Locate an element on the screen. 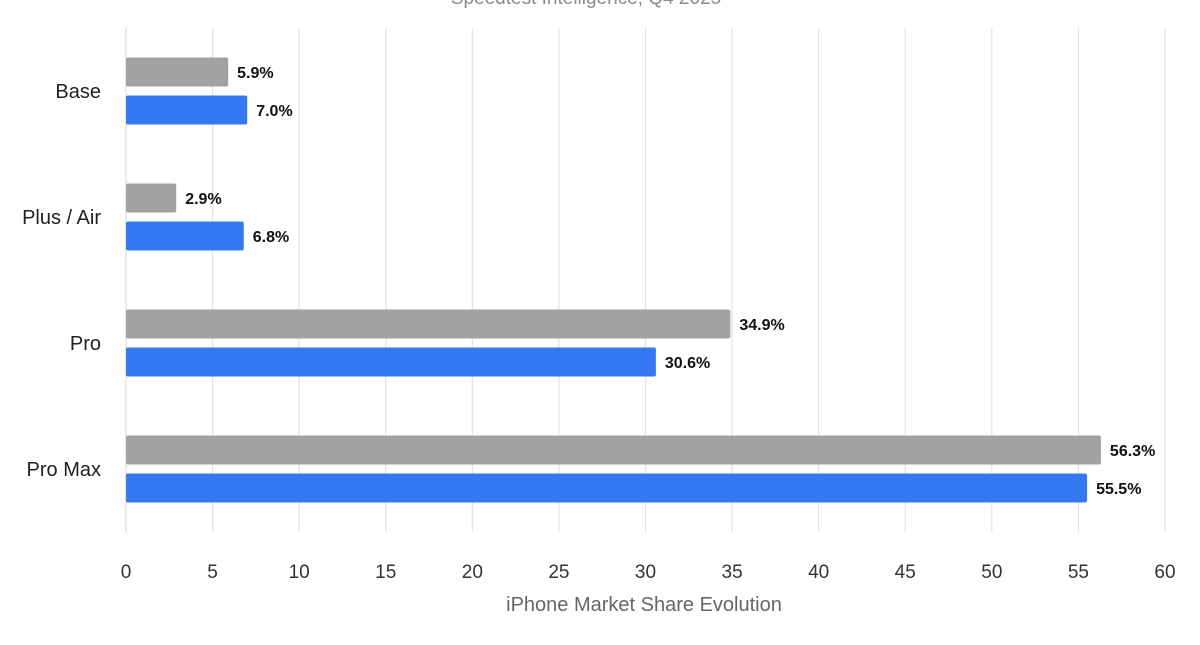 The width and height of the screenshot is (1200, 645). x-tick-label: 20 is located at coordinates (472, 572).